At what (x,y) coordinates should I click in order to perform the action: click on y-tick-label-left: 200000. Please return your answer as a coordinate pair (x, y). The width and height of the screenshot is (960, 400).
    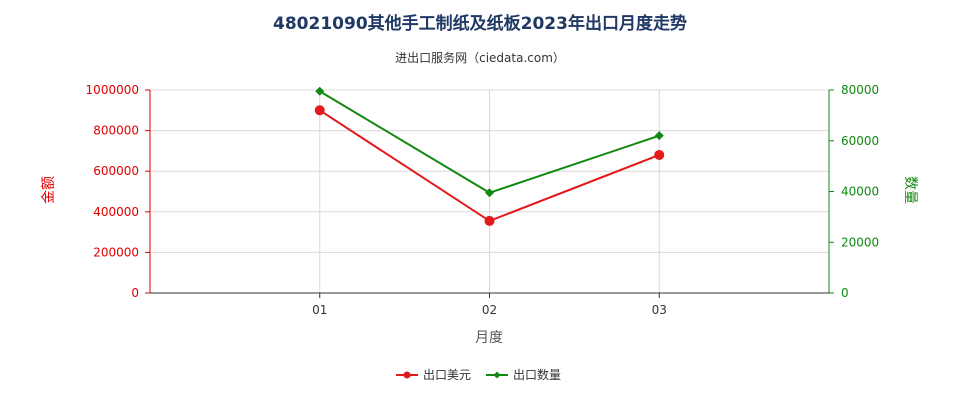
    Looking at the image, I should click on (116, 252).